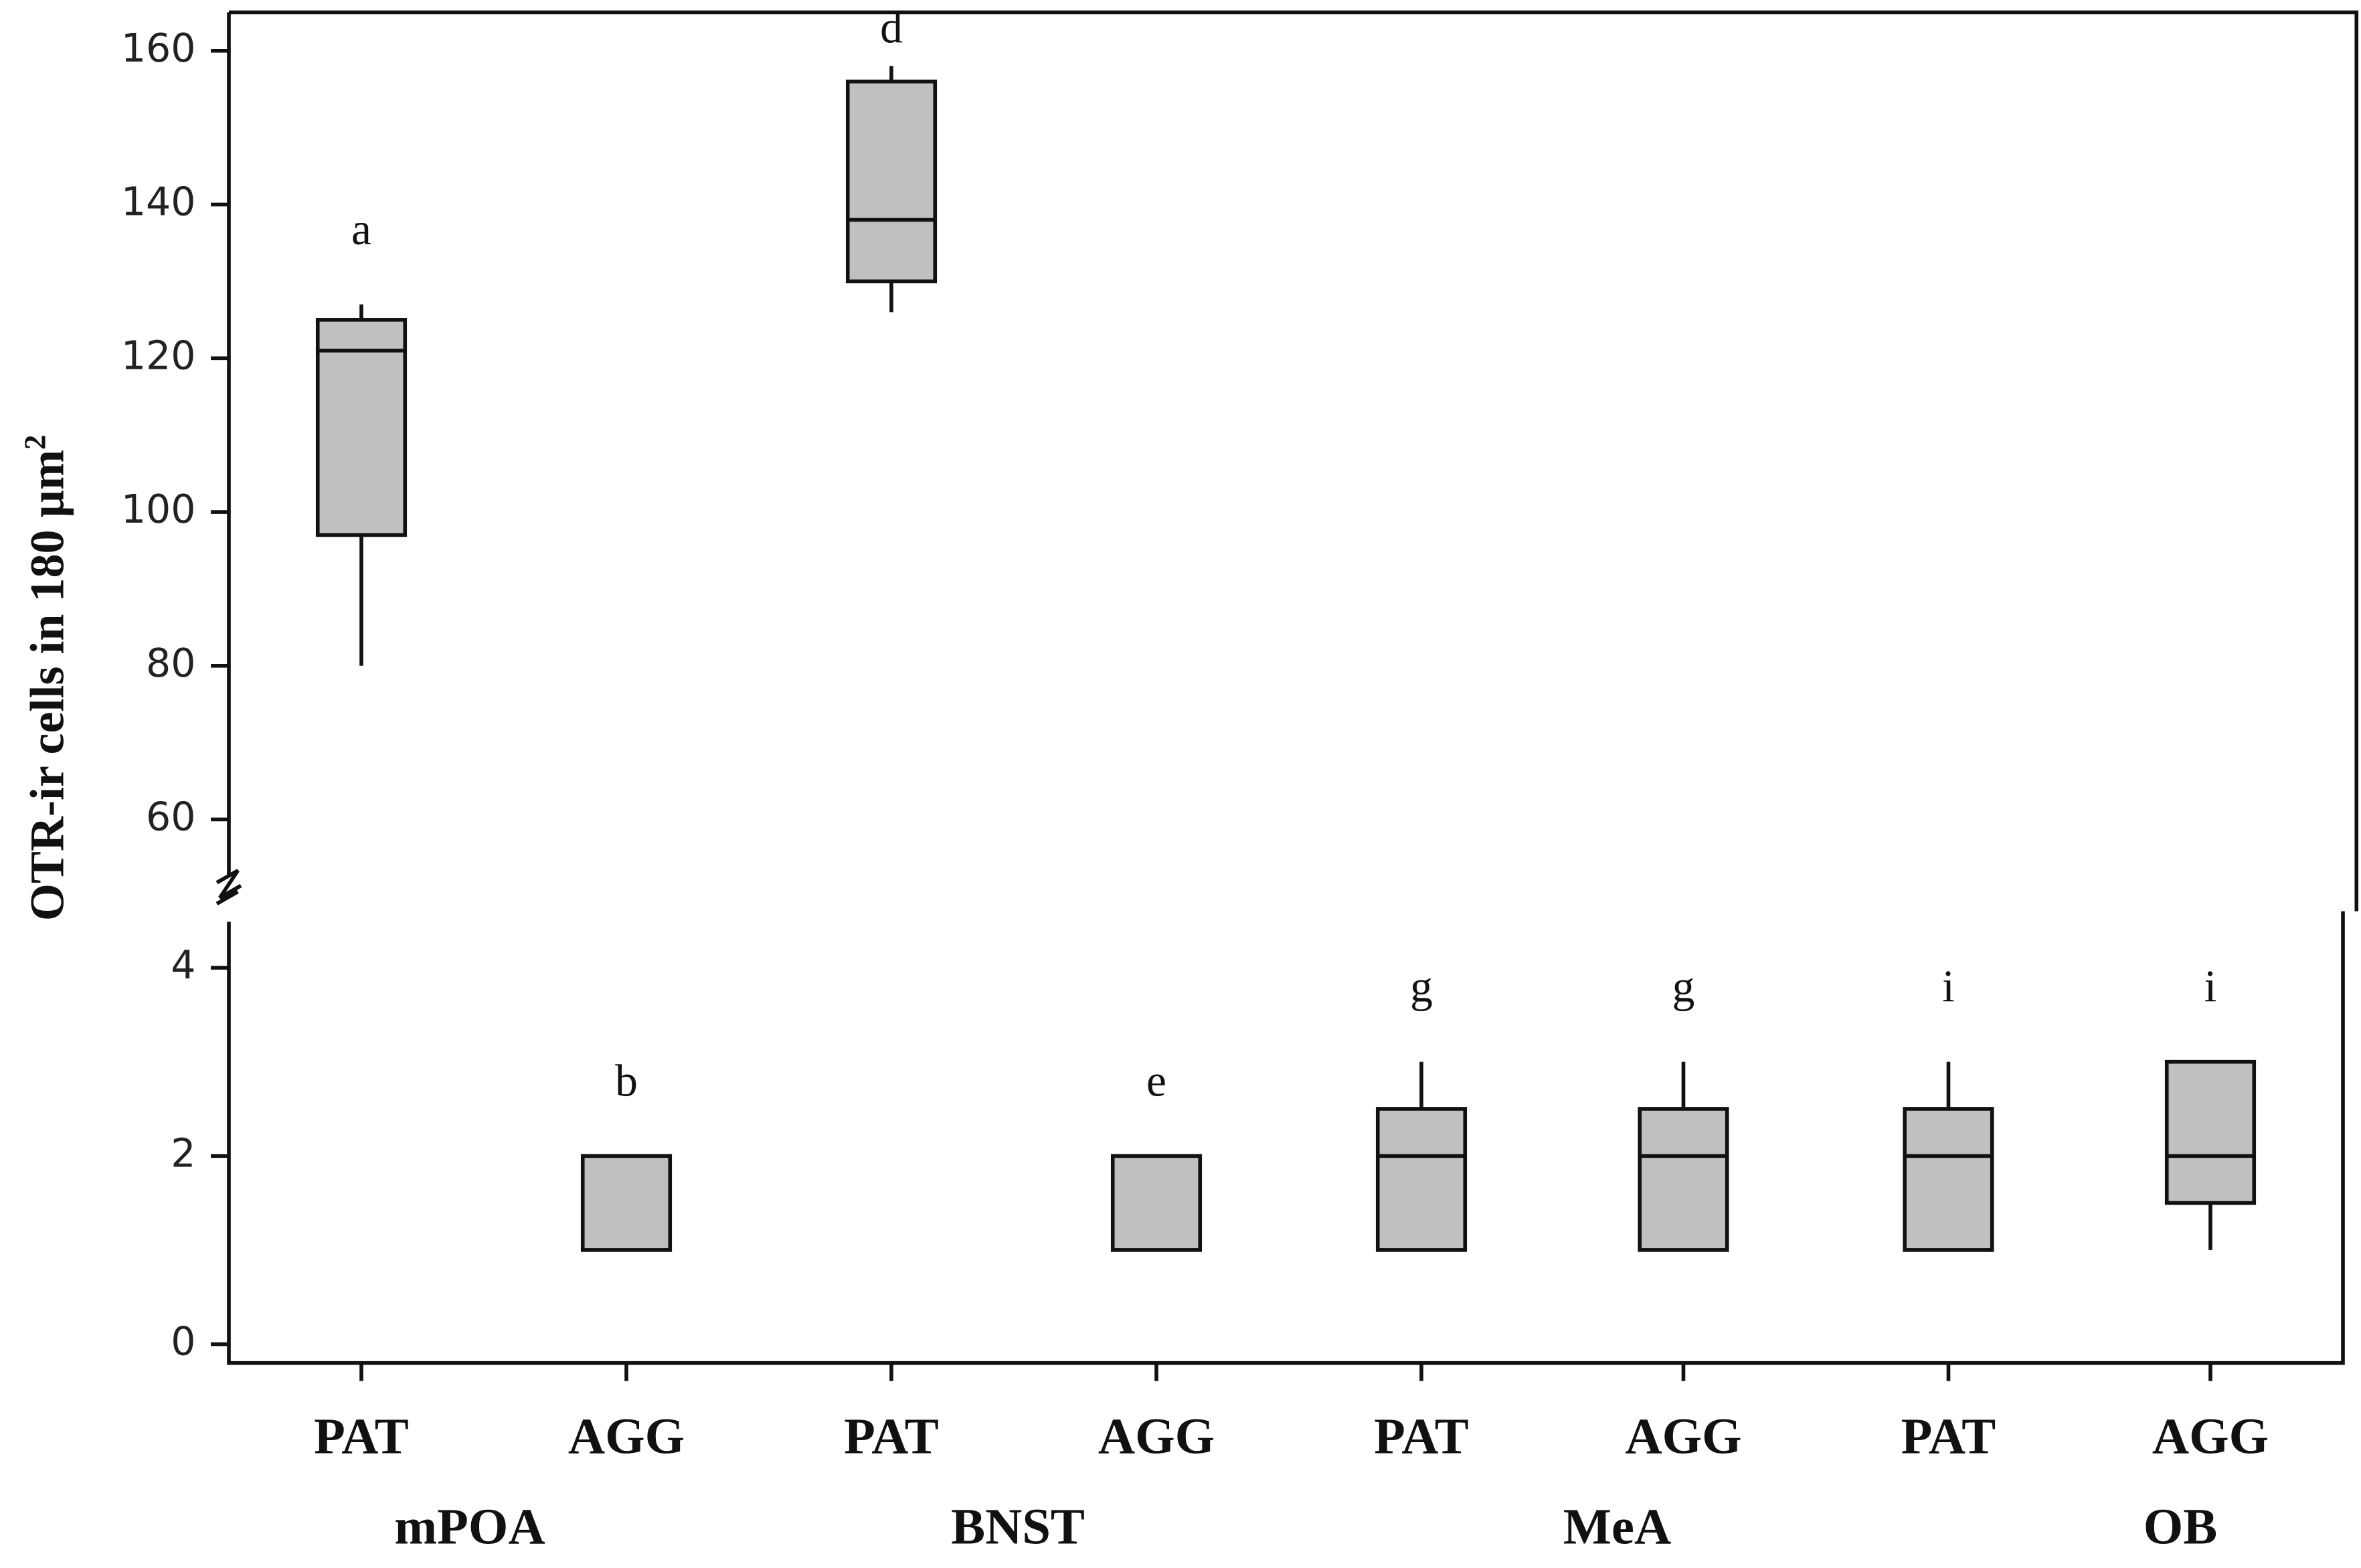 Image resolution: width=2361 pixels, height=1568 pixels. Describe the element at coordinates (183, 1153) in the screenshot. I see `y-tick-label: 2` at that location.